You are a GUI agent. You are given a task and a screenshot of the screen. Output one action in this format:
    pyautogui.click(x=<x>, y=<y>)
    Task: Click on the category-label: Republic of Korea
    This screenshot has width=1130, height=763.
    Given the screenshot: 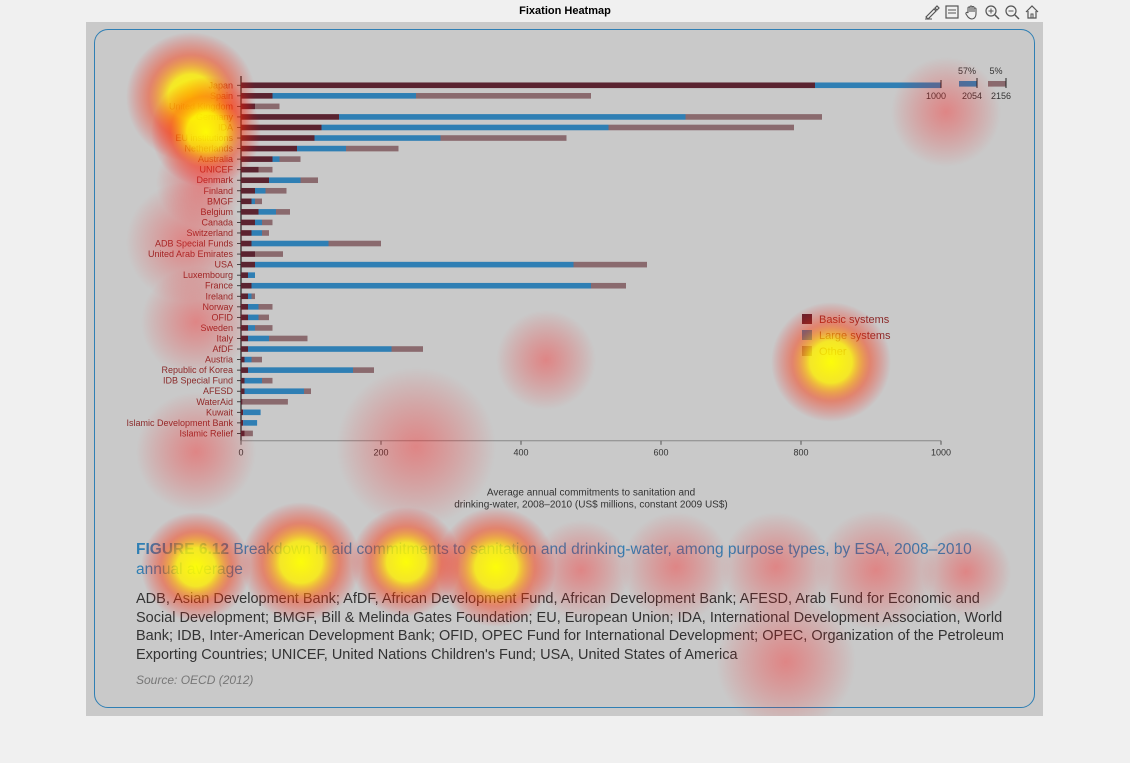 What is the action you would take?
    pyautogui.click(x=197, y=370)
    